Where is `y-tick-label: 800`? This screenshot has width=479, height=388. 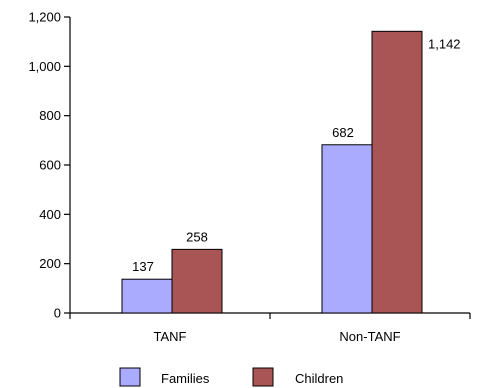 y-tick-label: 800 is located at coordinates (50, 115).